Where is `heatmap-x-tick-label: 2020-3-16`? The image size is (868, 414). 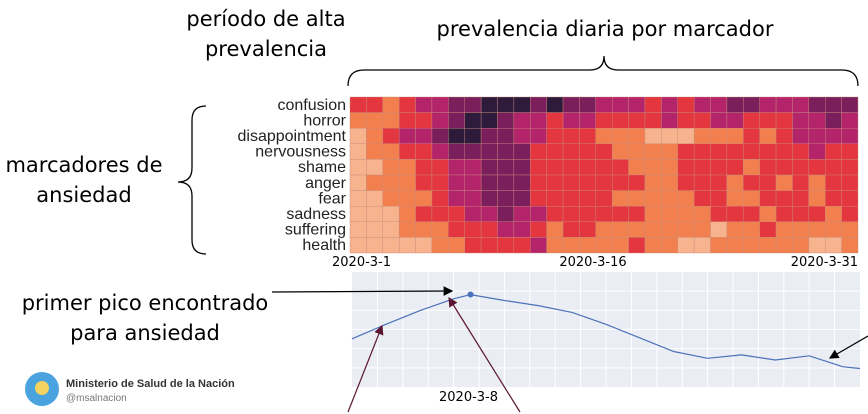 heatmap-x-tick-label: 2020-3-16 is located at coordinates (593, 262).